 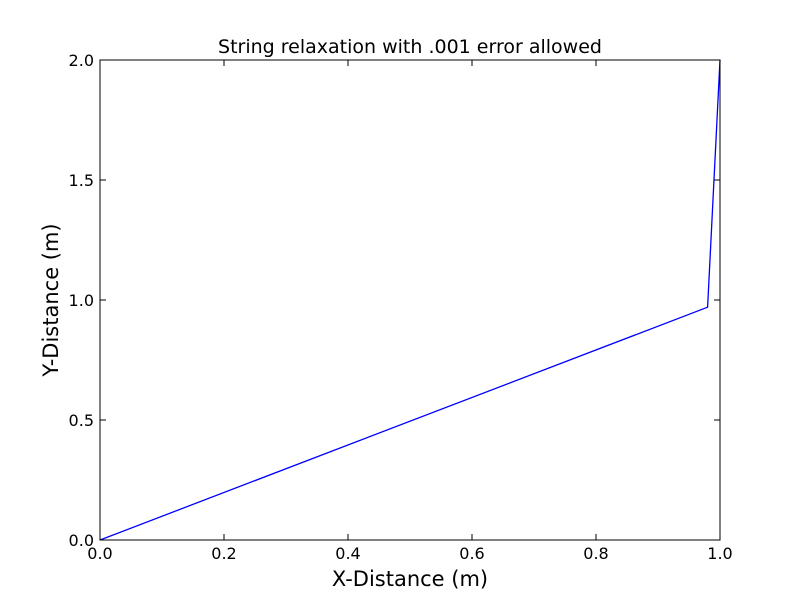 I want to click on x-tick-label: 0.0, so click(x=99, y=553).